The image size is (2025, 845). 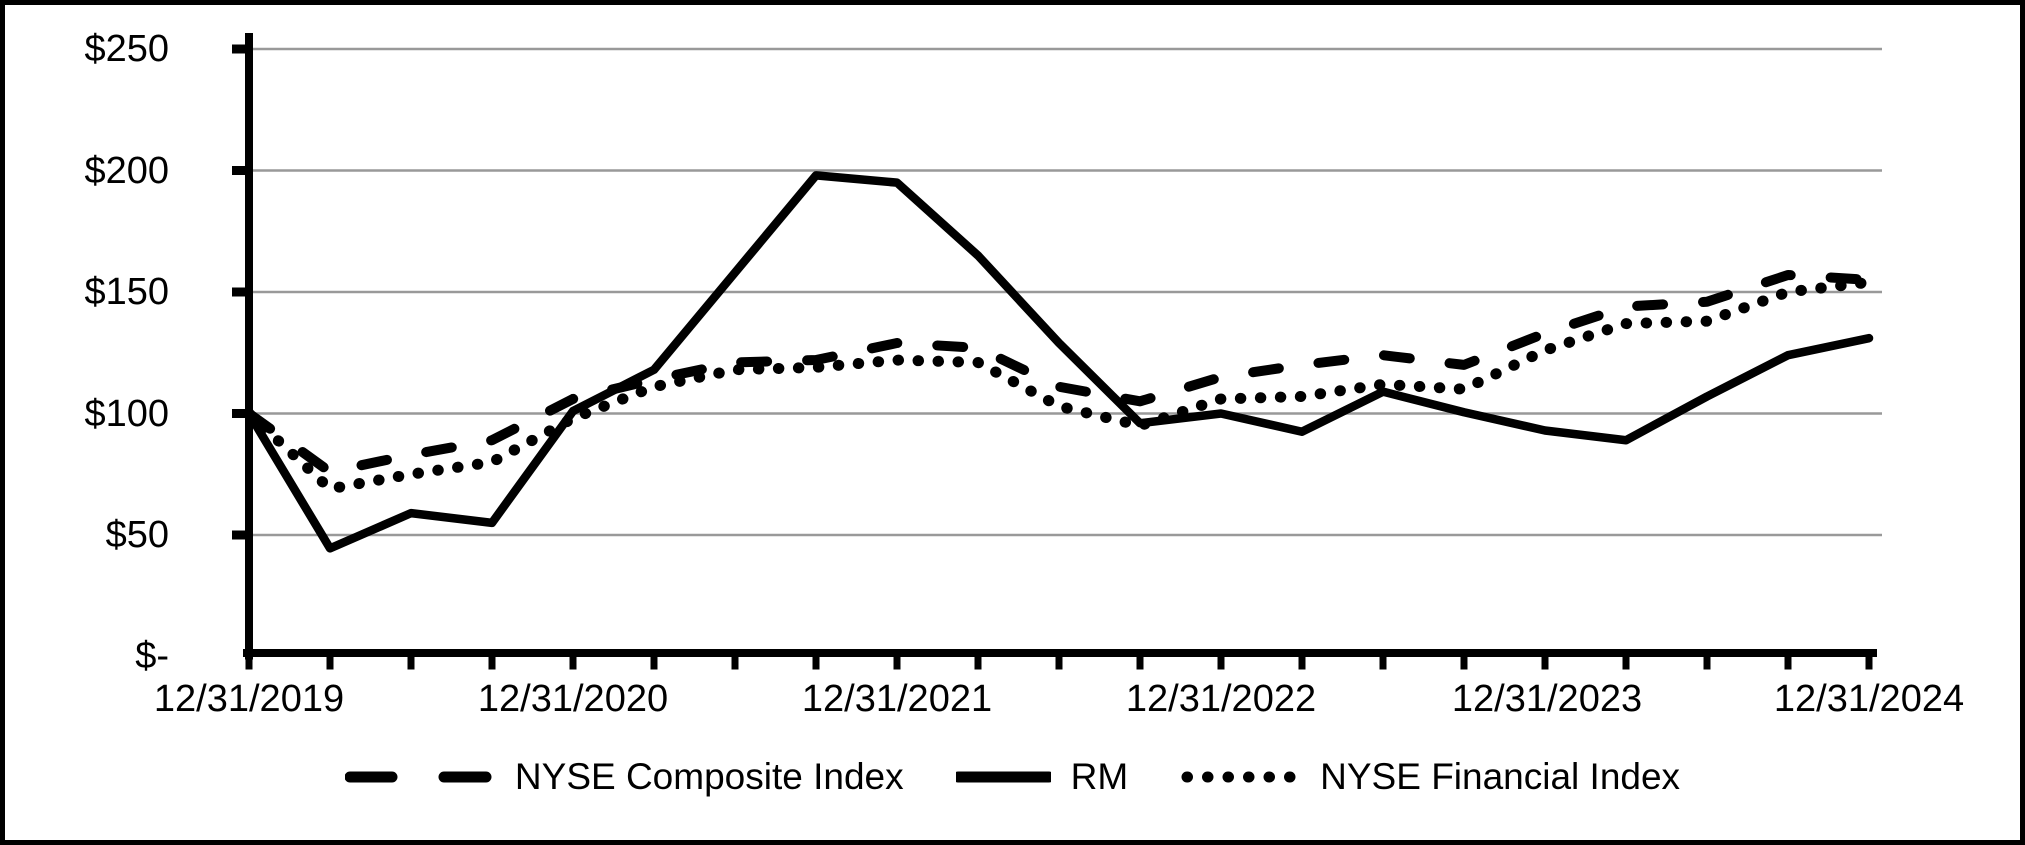 I want to click on y-axis-label-100: $100, so click(x=126, y=414).